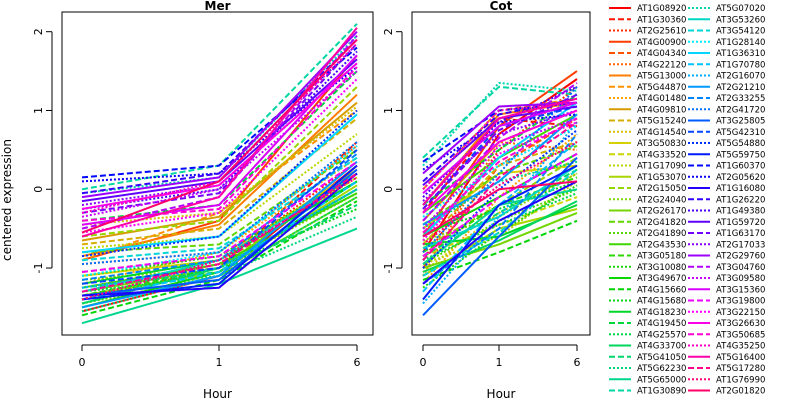 This screenshot has width=800, height=400. I want to click on legend-label: AT2G29760, so click(740, 257).